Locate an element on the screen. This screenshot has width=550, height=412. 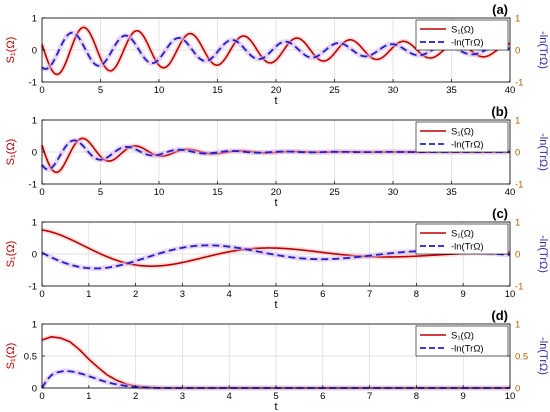
y-tick-label-left: 0.5 is located at coordinates (30, 357).